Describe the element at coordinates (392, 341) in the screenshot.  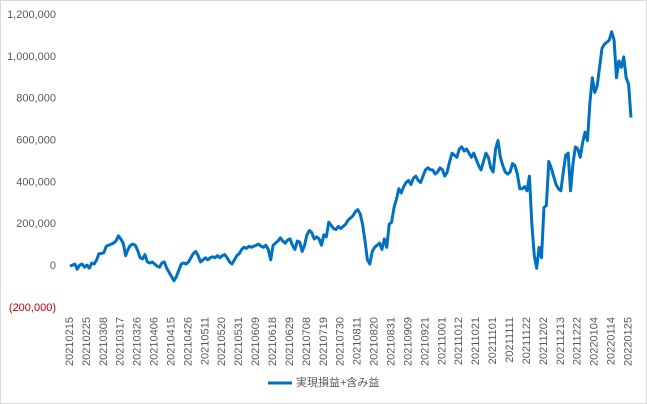
I see `x-tick-label: 20210831` at that location.